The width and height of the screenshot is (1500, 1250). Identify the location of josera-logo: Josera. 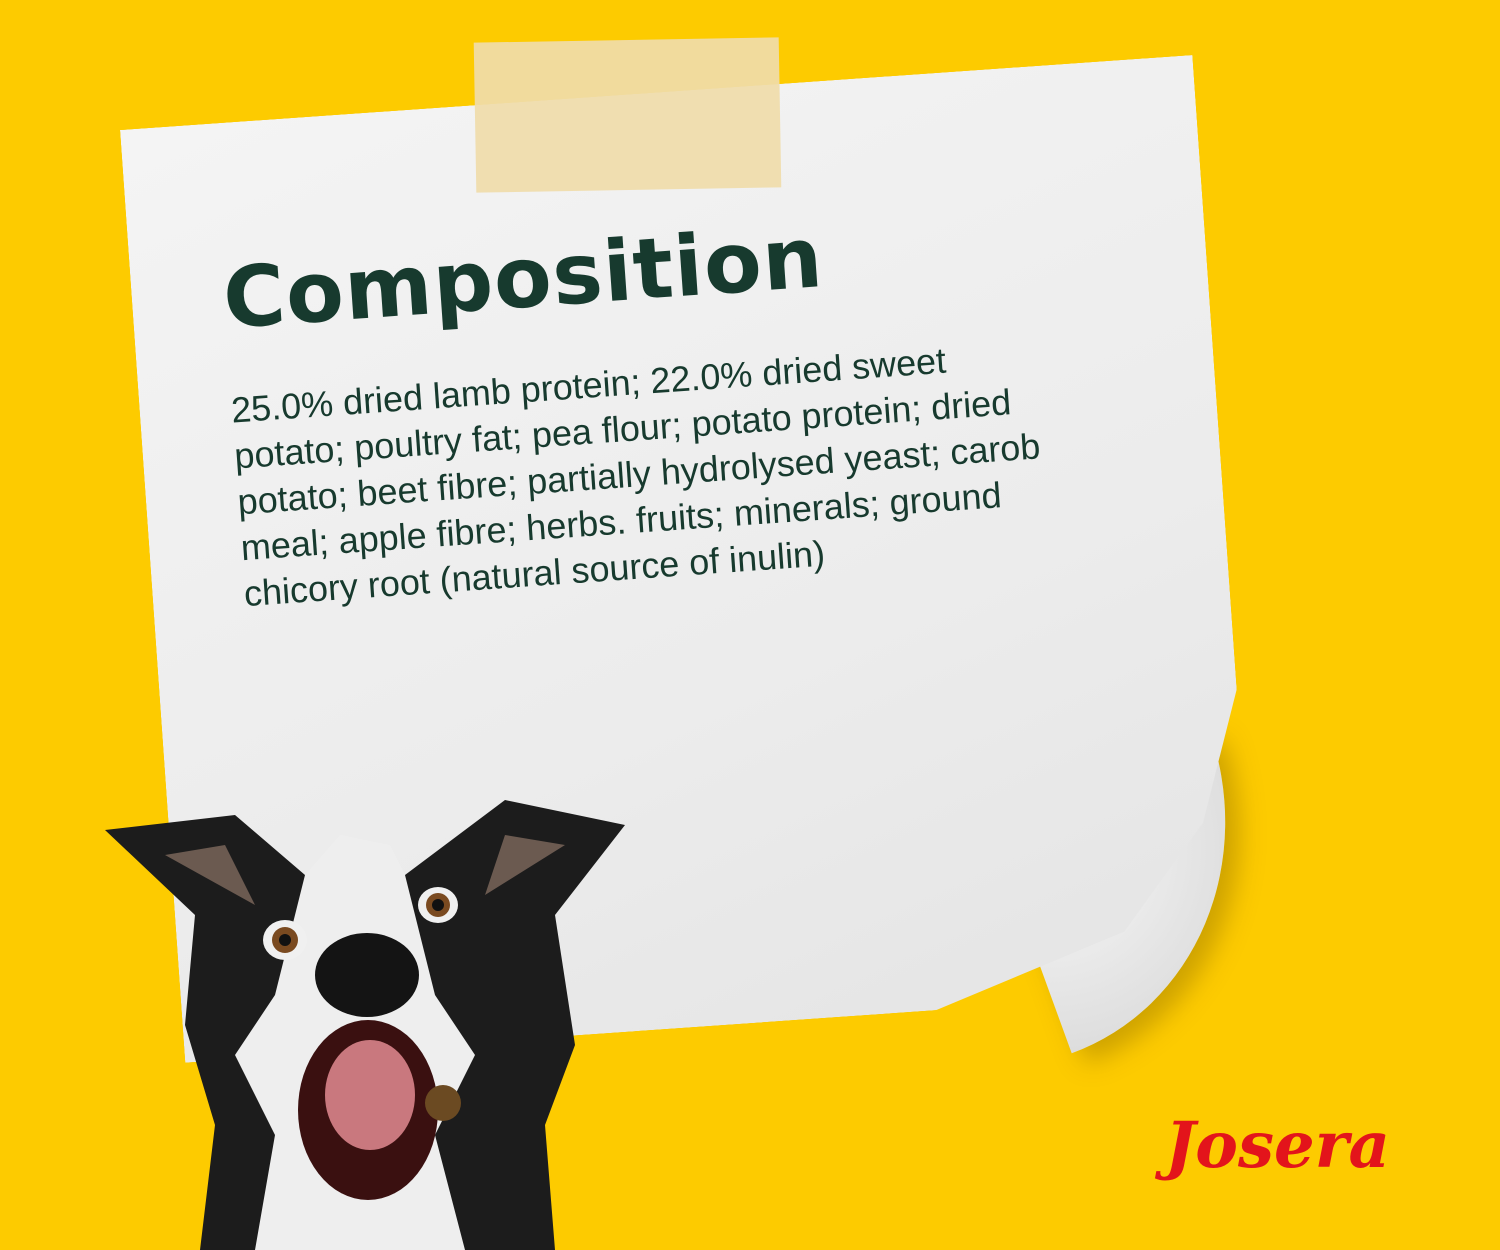
(1277, 1145).